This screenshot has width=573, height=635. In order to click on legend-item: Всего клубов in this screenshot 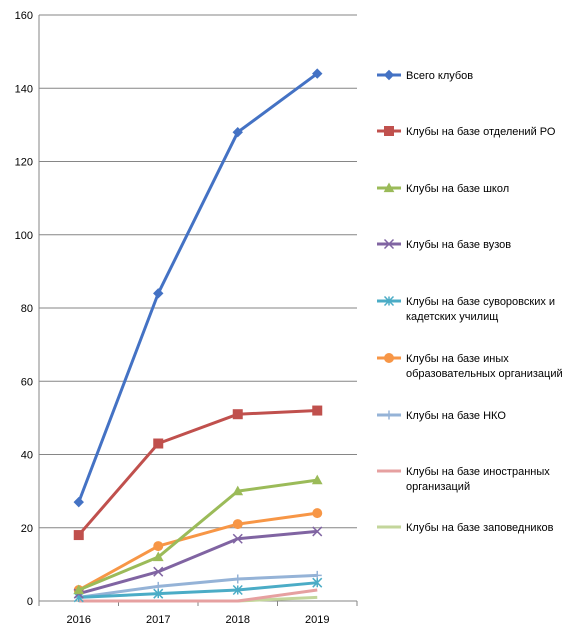, I will do `click(425, 75)`.